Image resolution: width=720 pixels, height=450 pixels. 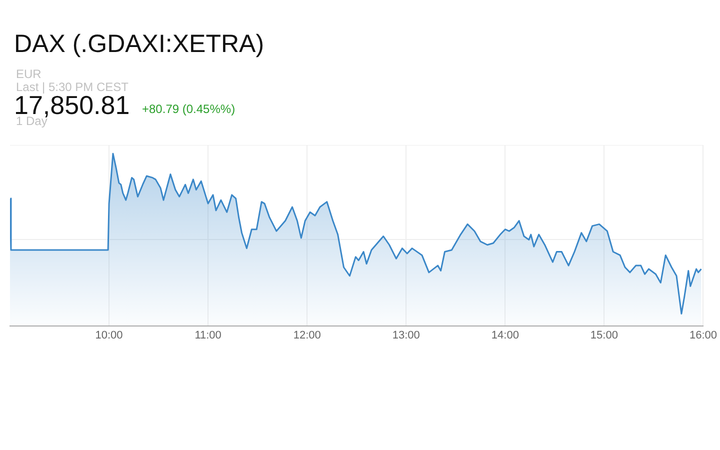 I want to click on x-tick-label: 15:00, so click(x=604, y=335).